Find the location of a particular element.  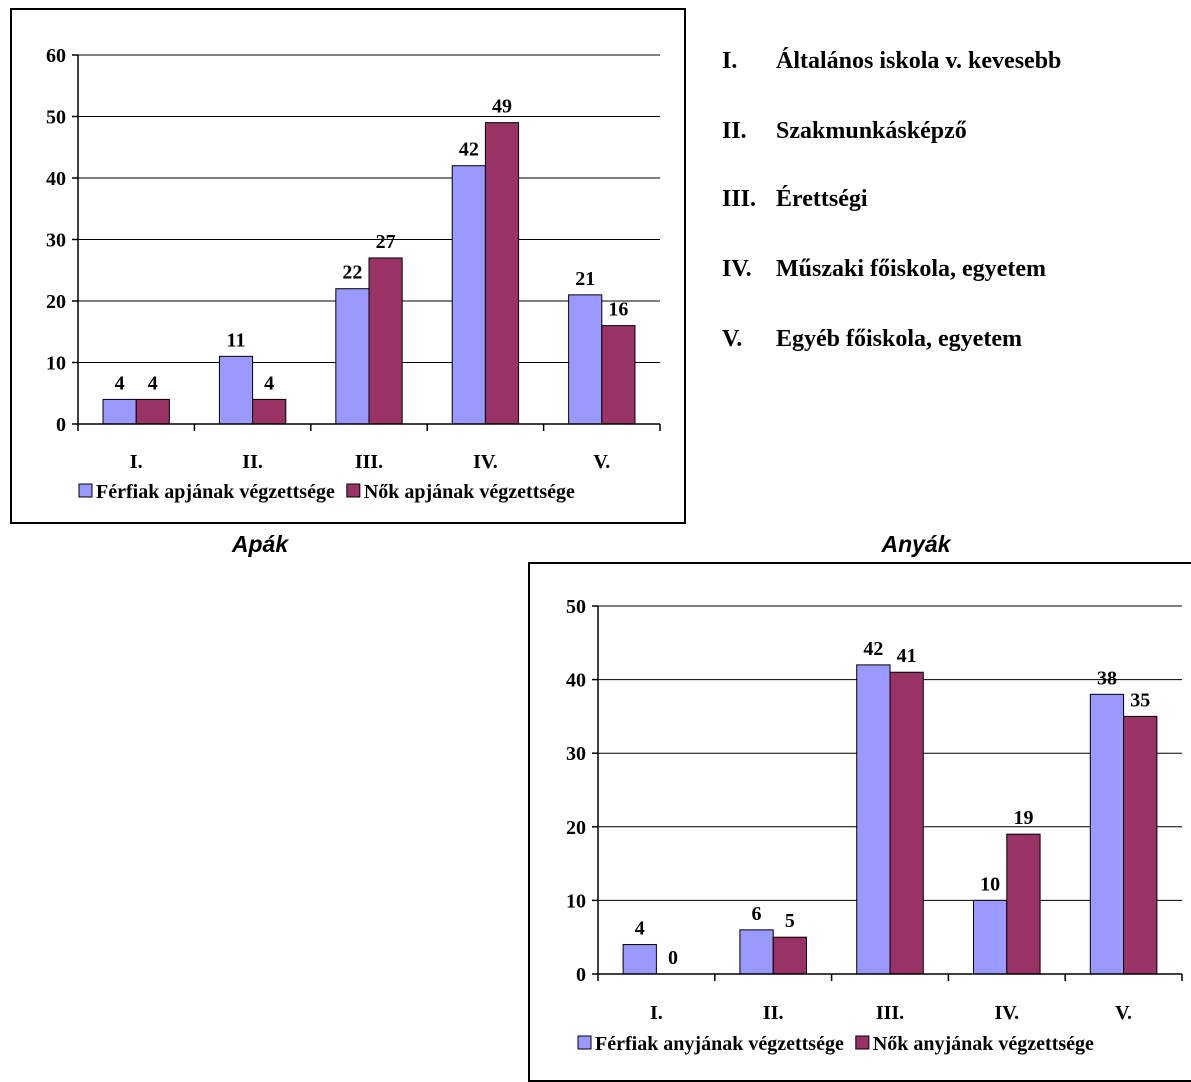

legend-label: Férfiak anyjának végzettsége is located at coordinates (719, 1044).